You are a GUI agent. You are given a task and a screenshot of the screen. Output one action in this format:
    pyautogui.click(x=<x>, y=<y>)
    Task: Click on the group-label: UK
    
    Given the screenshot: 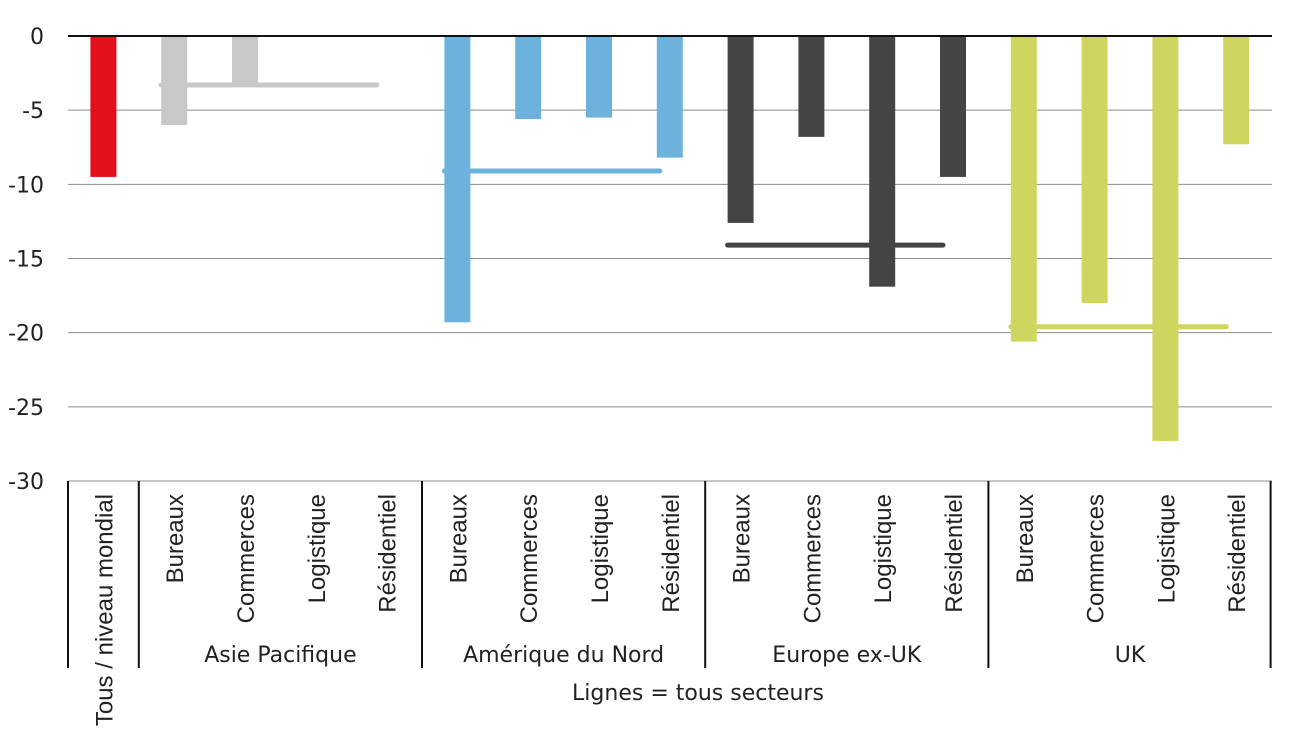 What is the action you would take?
    pyautogui.click(x=1130, y=655)
    